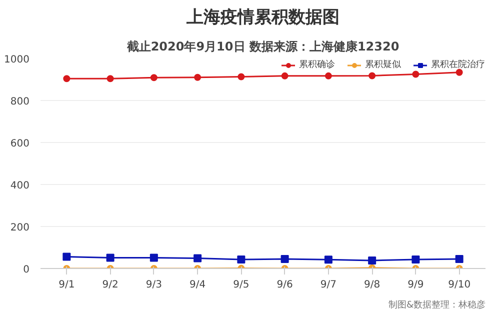 The height and width of the screenshot is (315, 500). Describe the element at coordinates (458, 64) in the screenshot. I see `legend-label: 累积在院治疗` at that location.